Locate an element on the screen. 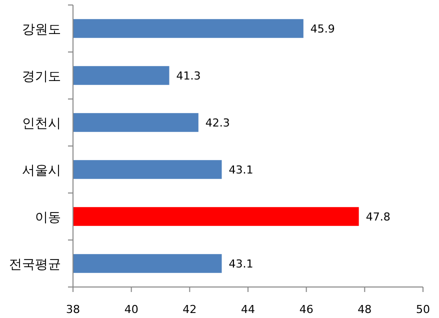 Image resolution: width=439 pixels, height=318 pixels. y-tick-label: 전국평균 is located at coordinates (35, 265).